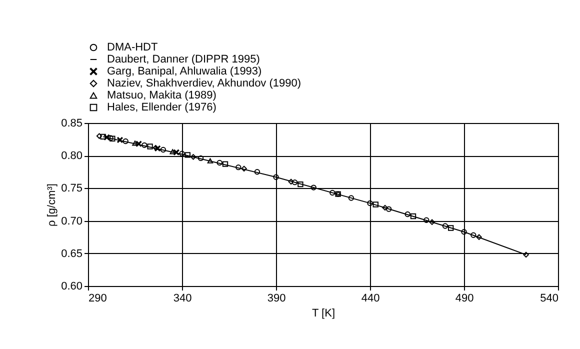 This screenshot has width=580, height=349. What do you see at coordinates (370, 298) in the screenshot?
I see `x-tick-label: 440` at bounding box center [370, 298].